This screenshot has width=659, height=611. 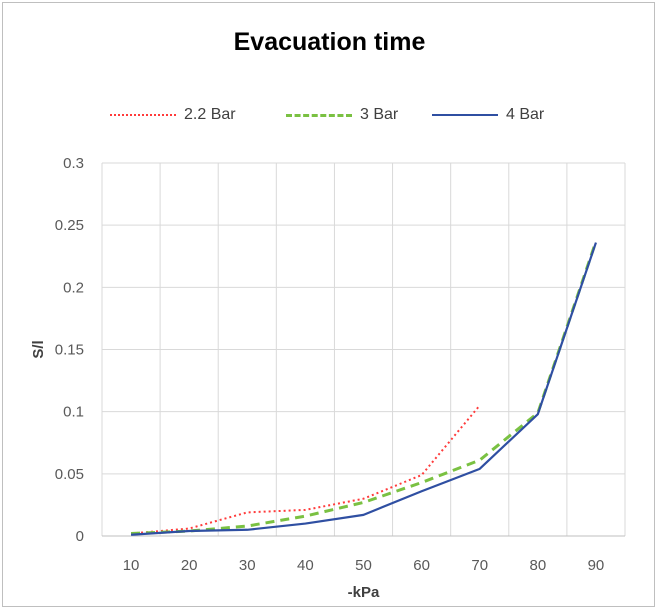 I want to click on chart-legend: 2.2 Bar 3 Bar 4 Bar, so click(x=329, y=115).